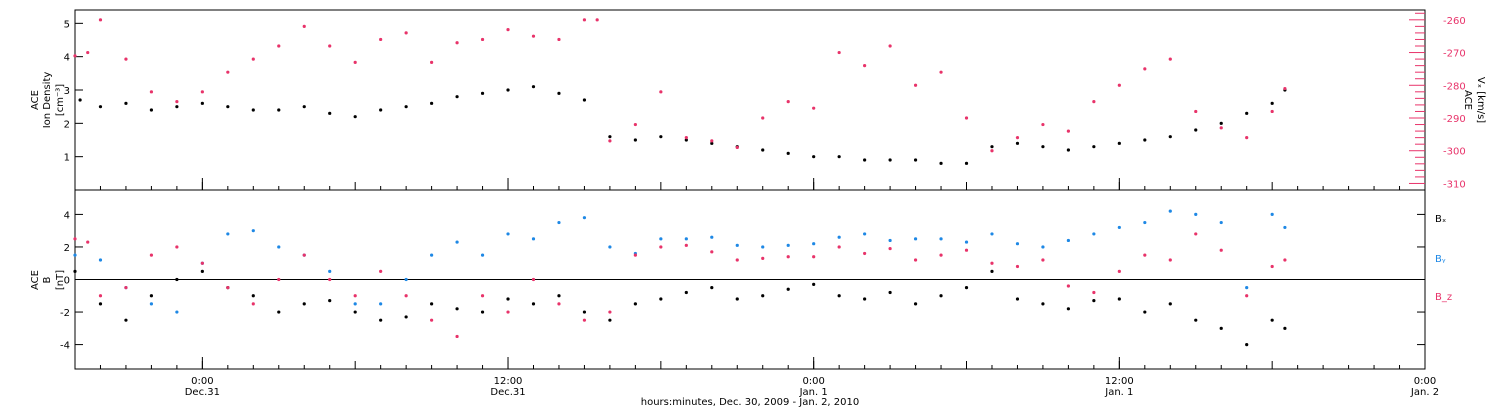 Image resolution: width=1500 pixels, height=410 pixels. Describe the element at coordinates (1443, 297) in the screenshot. I see `legend-bz: B_z` at that location.